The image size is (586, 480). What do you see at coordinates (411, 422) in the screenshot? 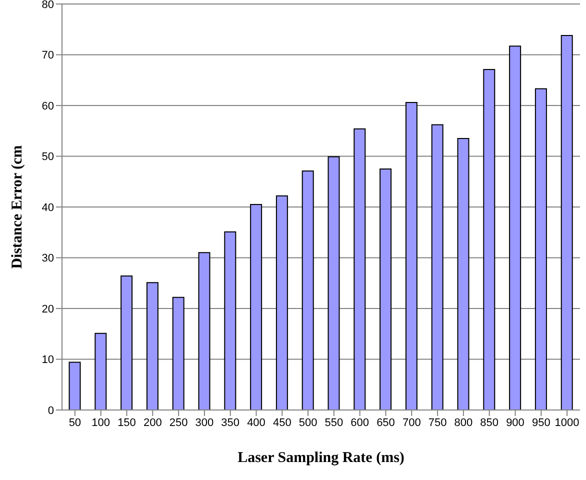
I see `x-tick-label: 700` at bounding box center [411, 422].